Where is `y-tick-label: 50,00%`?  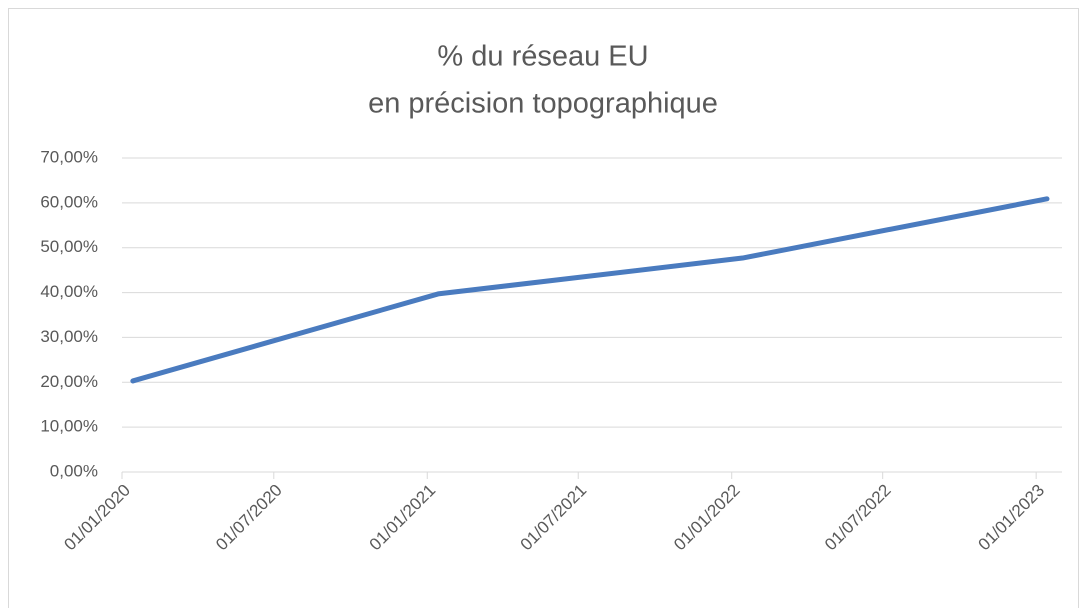 y-tick-label: 50,00% is located at coordinates (69, 246).